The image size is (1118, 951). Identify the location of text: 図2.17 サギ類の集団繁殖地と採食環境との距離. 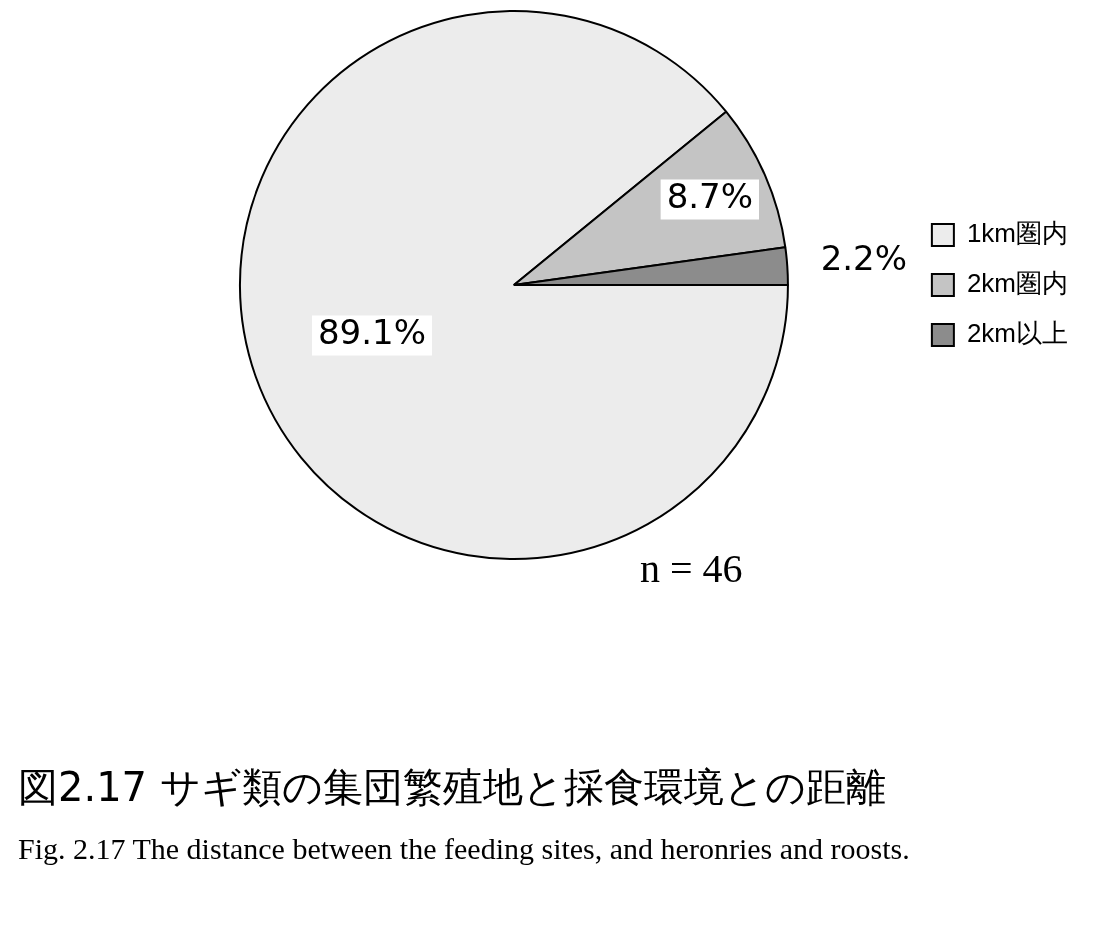
(452, 787).